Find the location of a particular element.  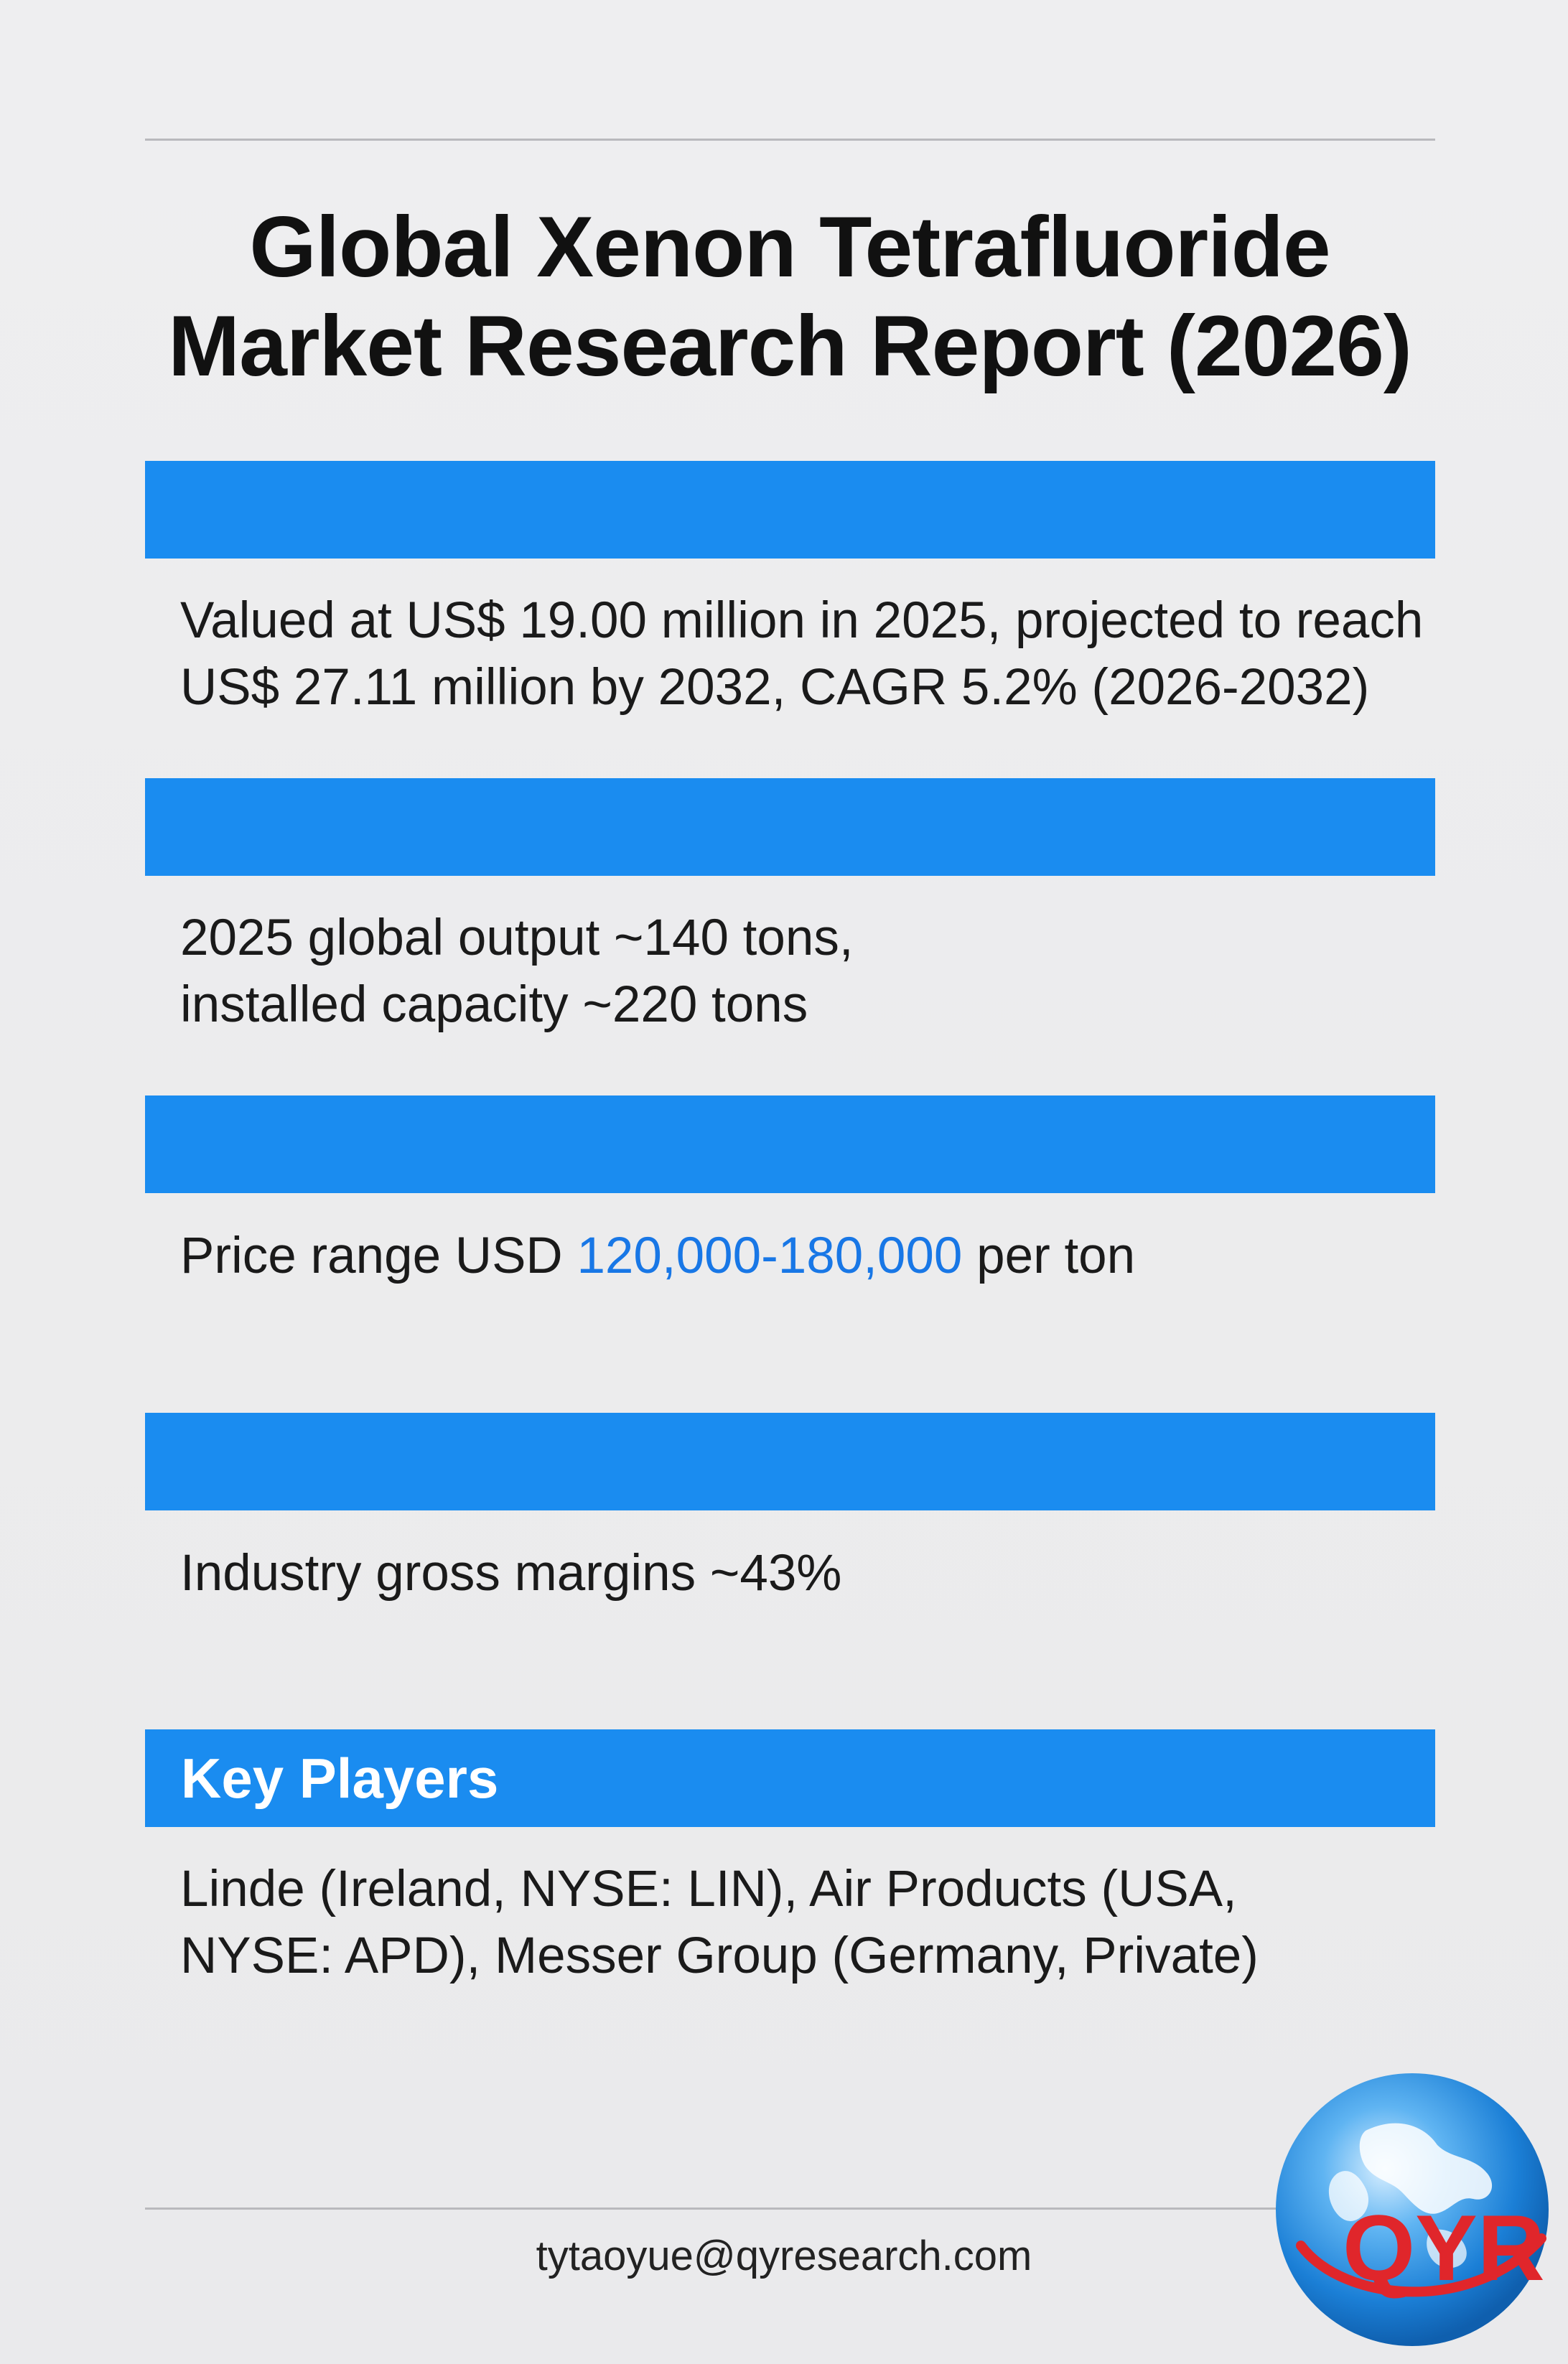

section-bar-market-value is located at coordinates (790, 510).